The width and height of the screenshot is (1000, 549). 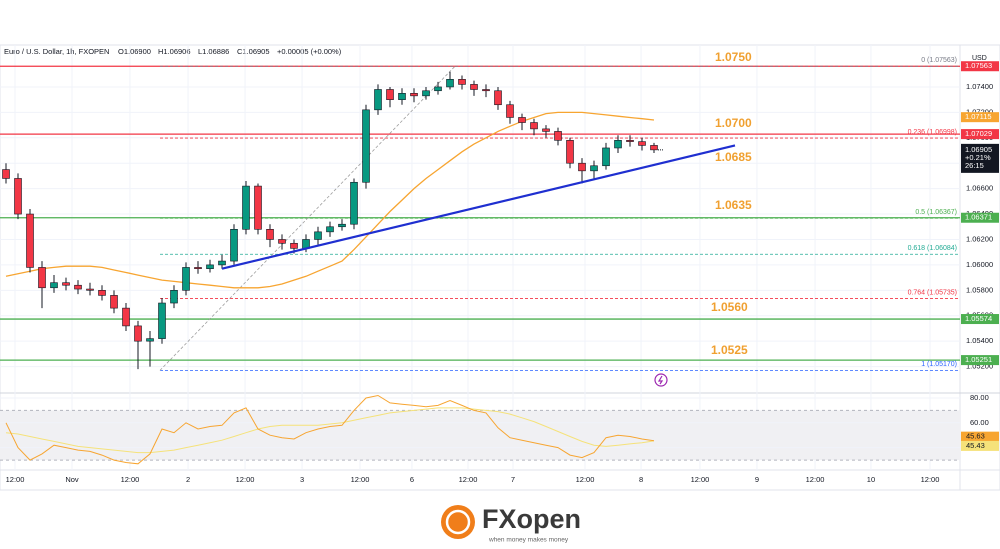 I want to click on header-high: H1.06906, so click(x=174, y=51).